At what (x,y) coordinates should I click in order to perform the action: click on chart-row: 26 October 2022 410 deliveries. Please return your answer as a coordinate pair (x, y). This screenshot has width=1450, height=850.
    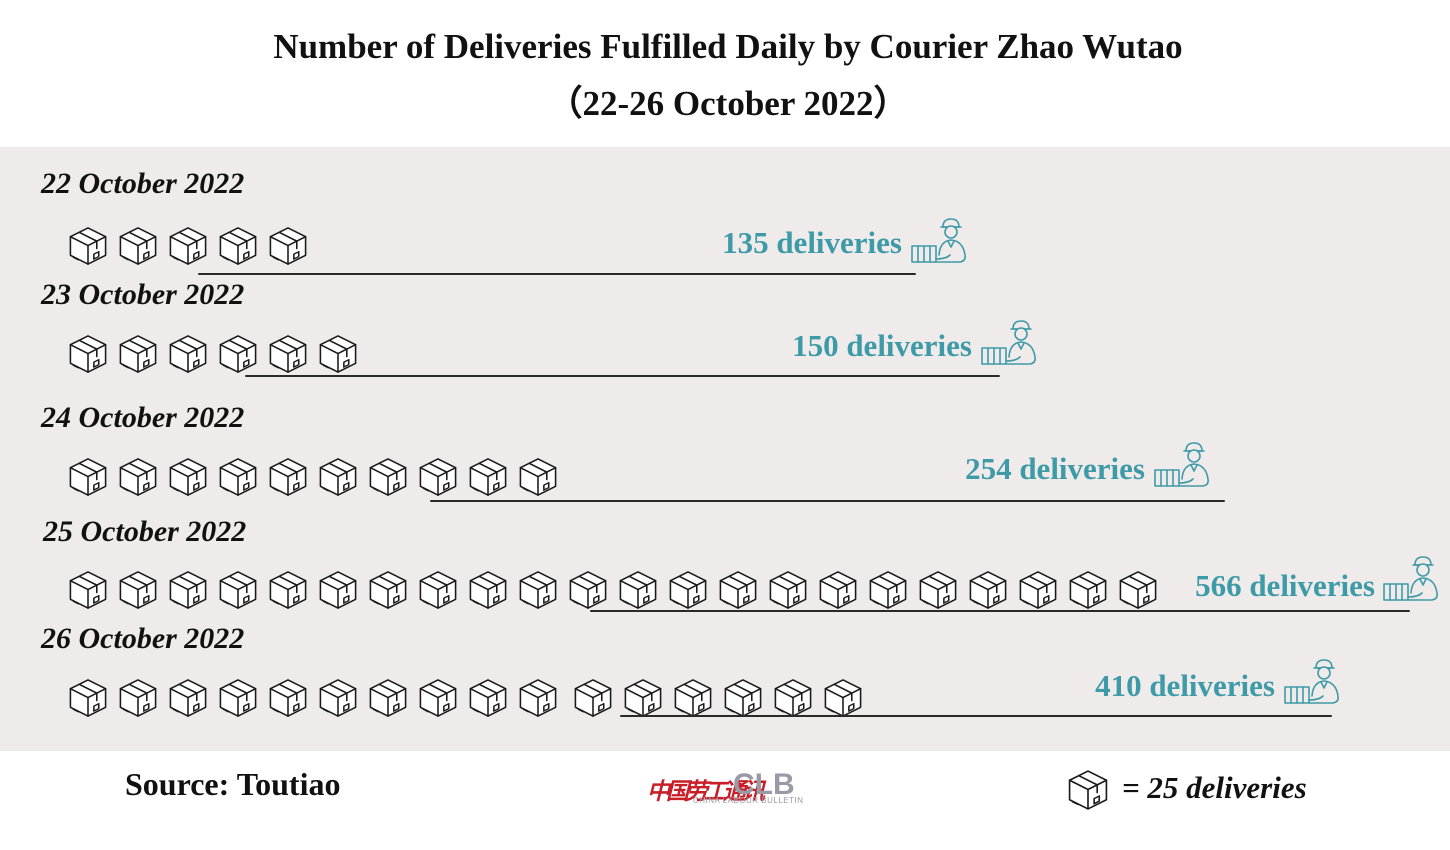
    Looking at the image, I should click on (725, 677).